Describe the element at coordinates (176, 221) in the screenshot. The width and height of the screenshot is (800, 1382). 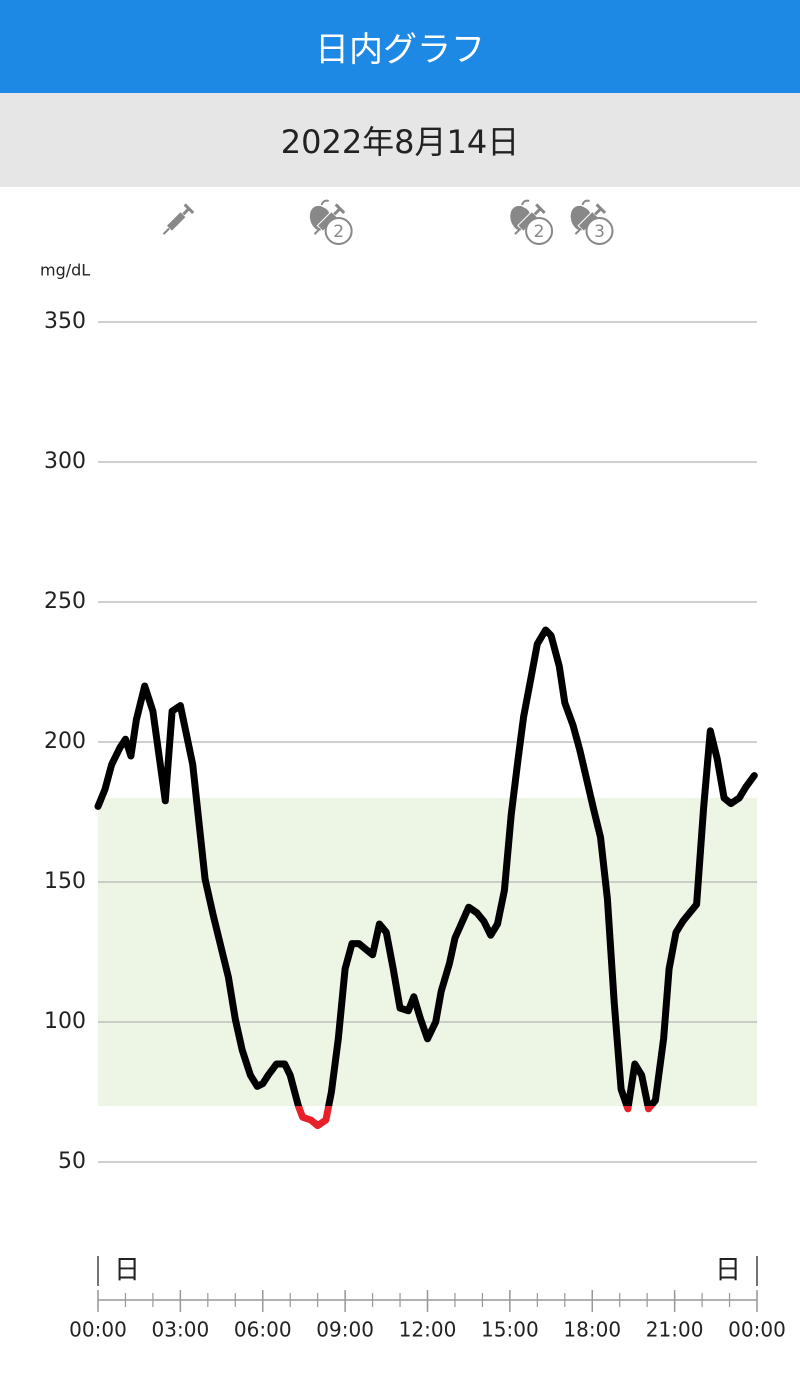
I see `syringe-body` at that location.